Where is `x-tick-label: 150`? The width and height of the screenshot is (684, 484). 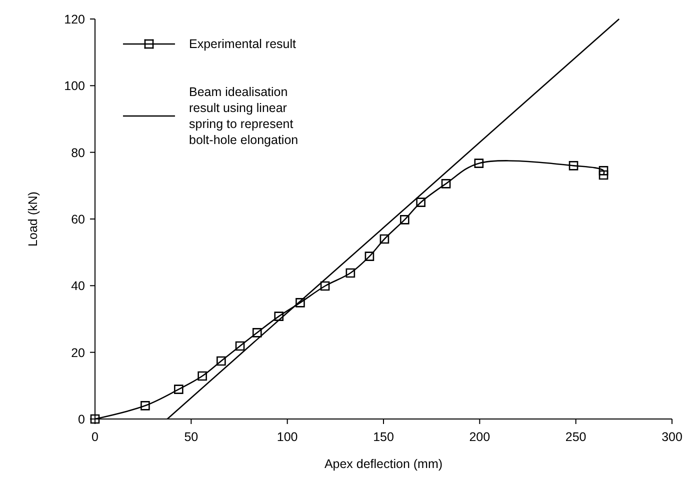
x-tick-label: 150 is located at coordinates (383, 437).